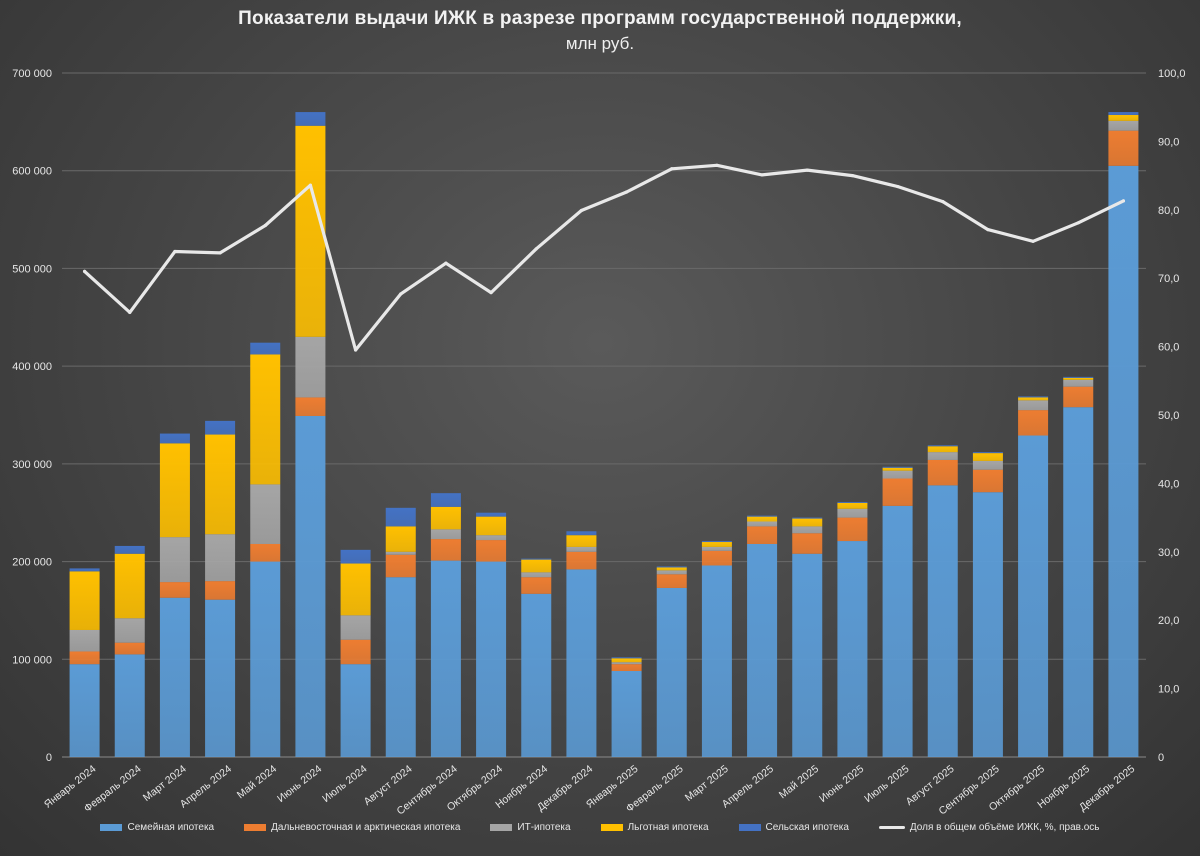 This screenshot has height=856, width=1200. What do you see at coordinates (49, 758) in the screenshot?
I see `y-left-tick-label: 0` at bounding box center [49, 758].